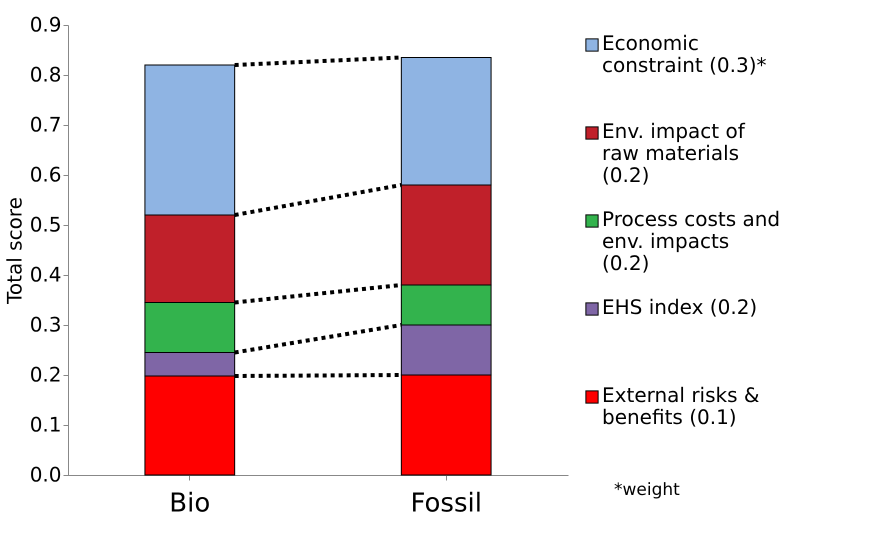 The width and height of the screenshot is (880, 545). I want to click on y-tick-label: 0.5, so click(46, 224).